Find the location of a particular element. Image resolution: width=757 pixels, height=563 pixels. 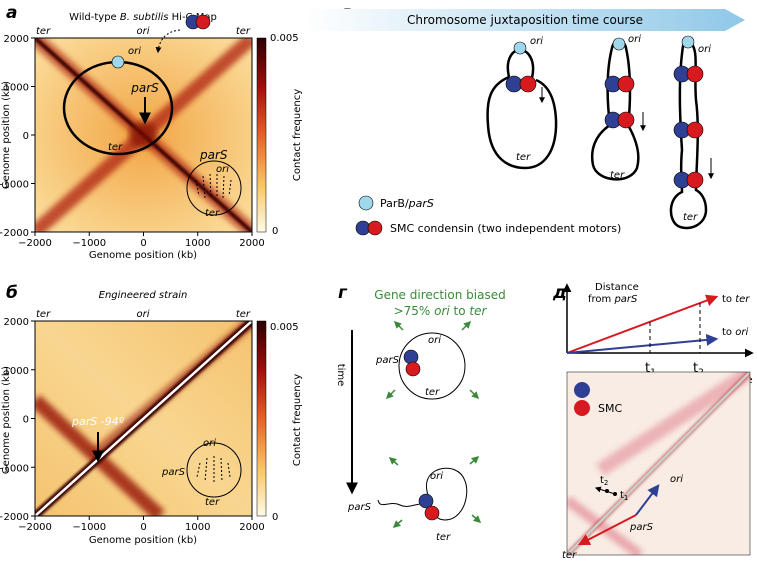

banner: Chromosome juxtaposition time course is located at coordinates (525, 20).